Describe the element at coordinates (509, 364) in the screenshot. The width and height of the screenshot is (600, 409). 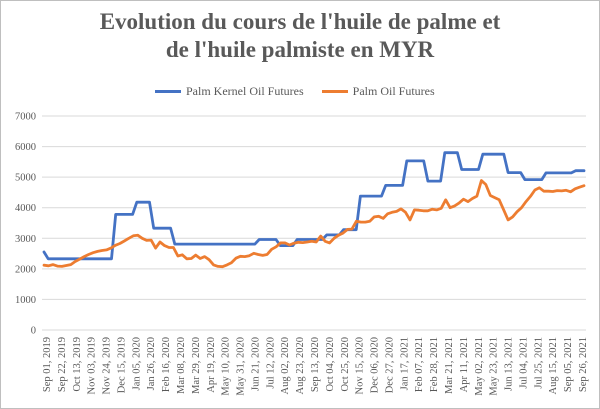
I see `x-tick-label: Jun 13, 2021` at that location.